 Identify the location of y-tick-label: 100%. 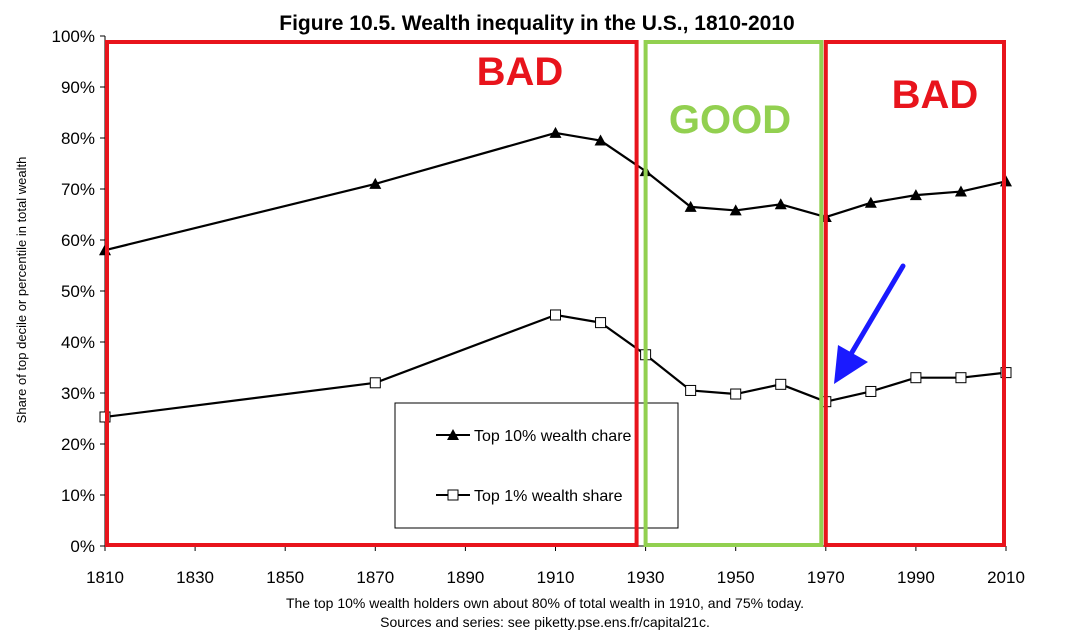
(73, 36).